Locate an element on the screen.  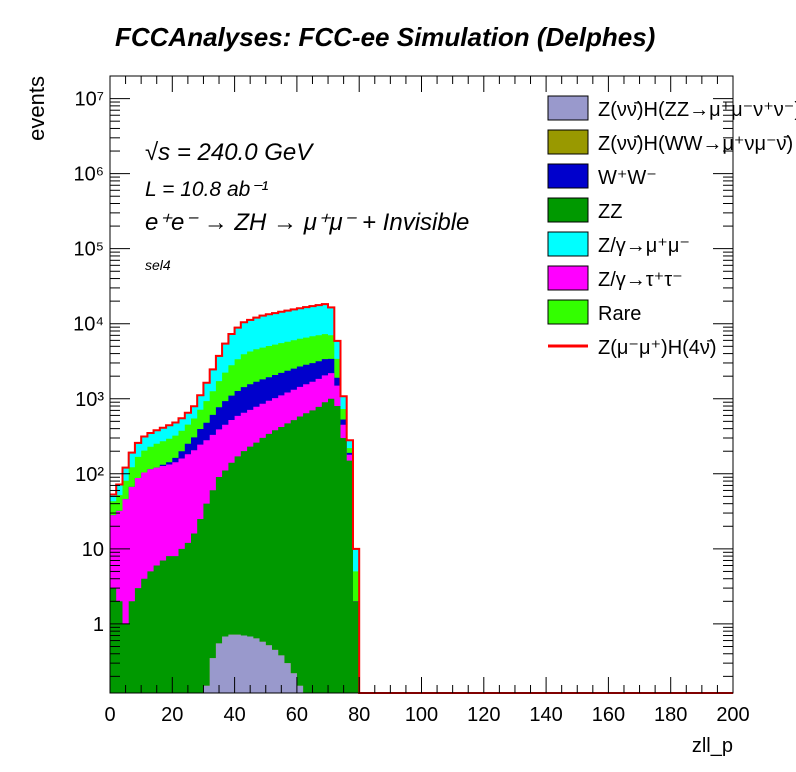
y-tick-label: 10³ is located at coordinates (89, 400).